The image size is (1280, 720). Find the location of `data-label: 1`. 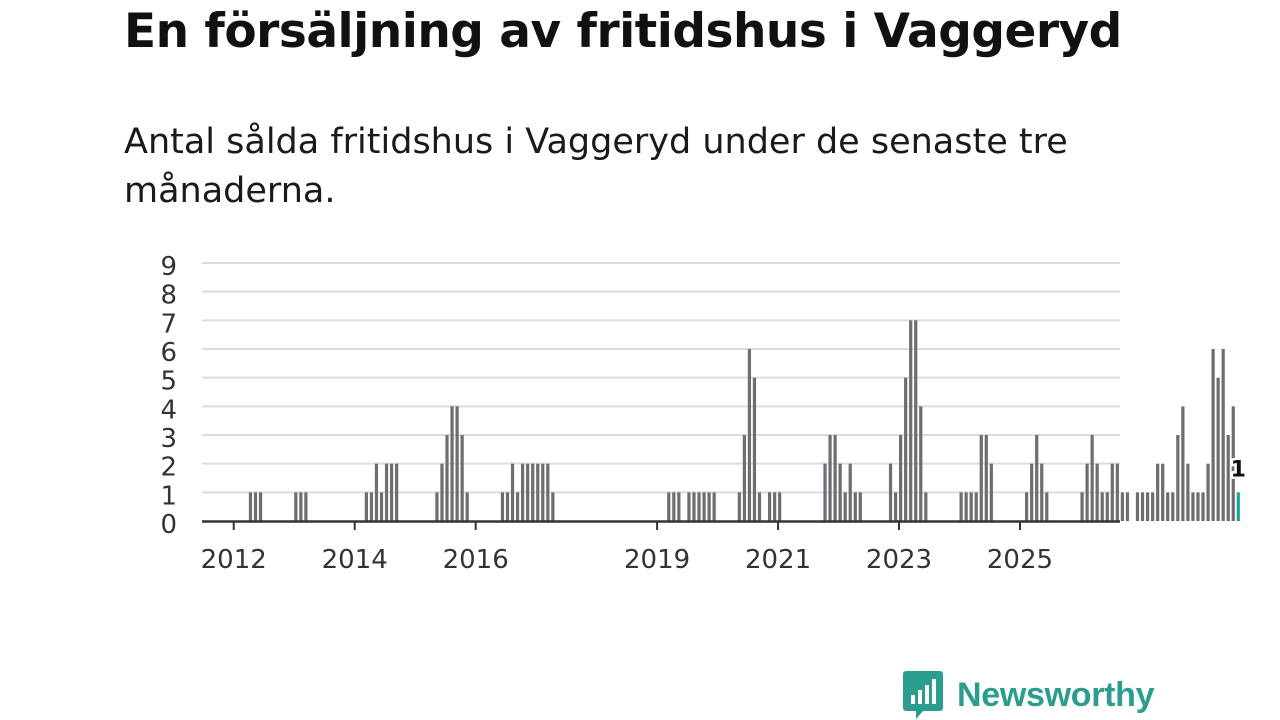

data-label: 1 is located at coordinates (1238, 469).